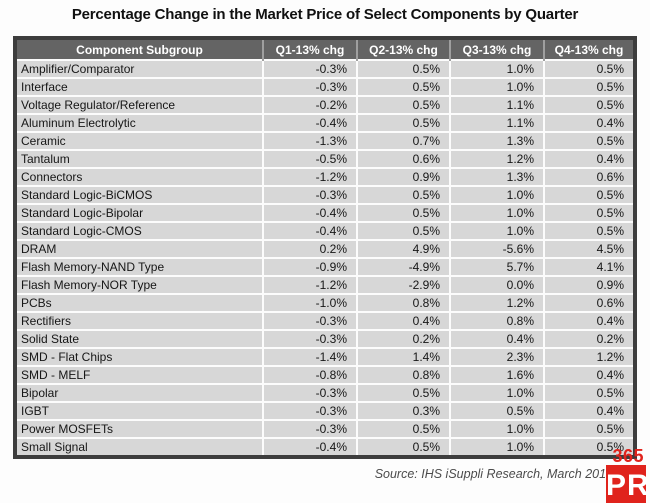 The width and height of the screenshot is (650, 503). I want to click on q2-value-cell: 0.3%, so click(403, 410).